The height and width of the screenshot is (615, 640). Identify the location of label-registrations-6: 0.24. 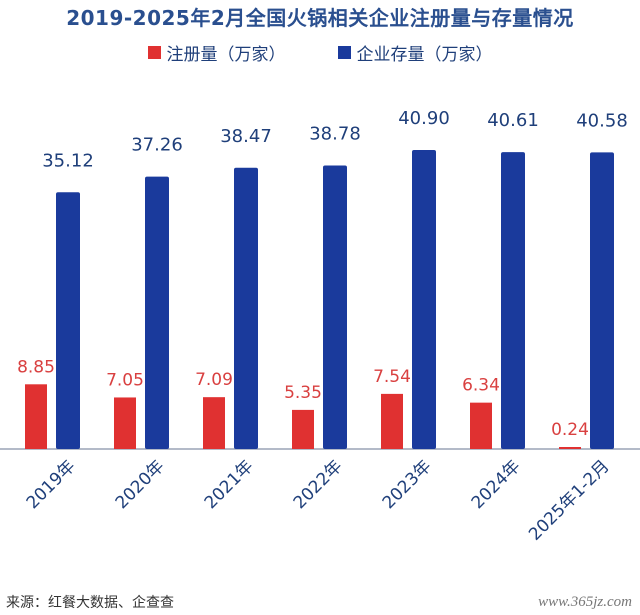
(570, 430).